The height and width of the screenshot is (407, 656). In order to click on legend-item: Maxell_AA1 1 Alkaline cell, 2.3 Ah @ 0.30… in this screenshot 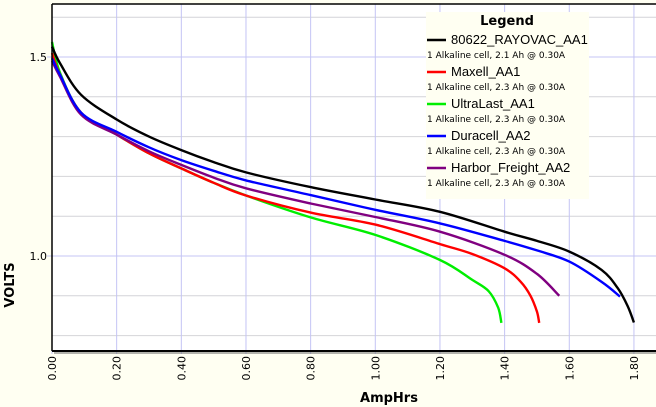, I will do `click(496, 78)`.